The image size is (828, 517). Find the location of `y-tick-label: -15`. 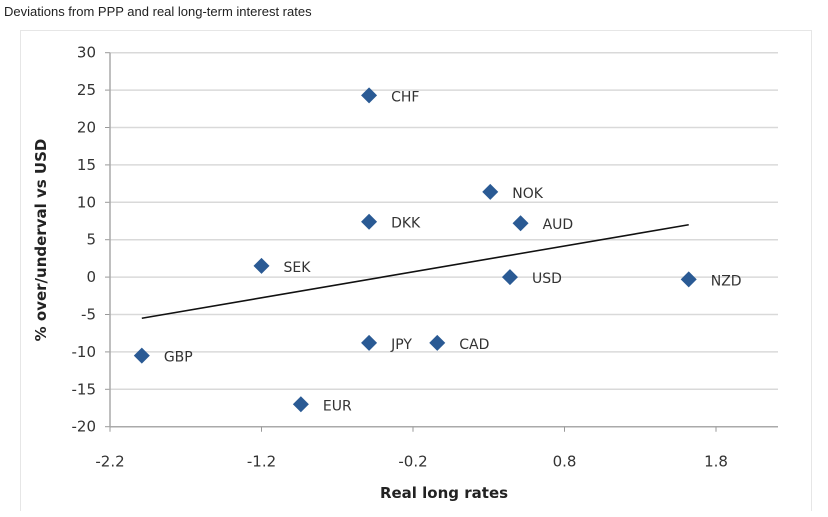

y-tick-label: -15 is located at coordinates (84, 389).